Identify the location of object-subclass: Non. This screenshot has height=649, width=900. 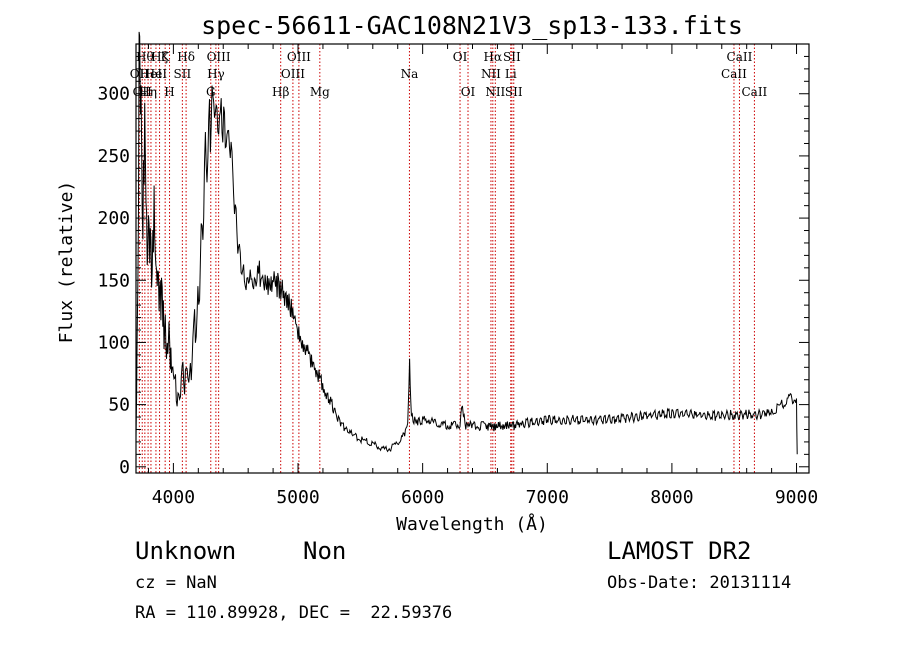
(325, 551).